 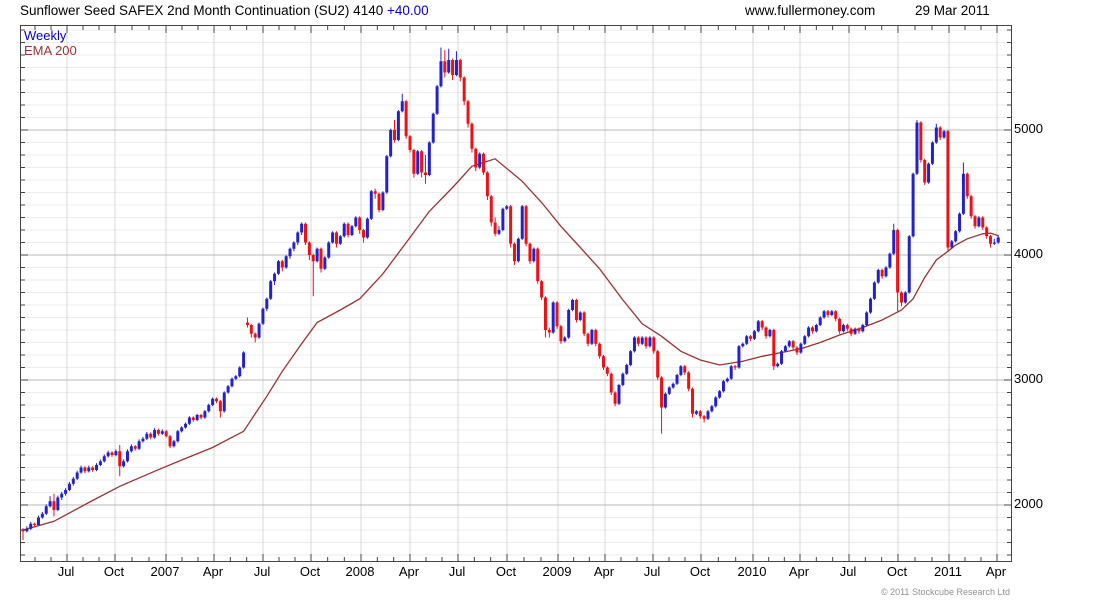 I want to click on x-axis-label: 2011, so click(x=948, y=571).